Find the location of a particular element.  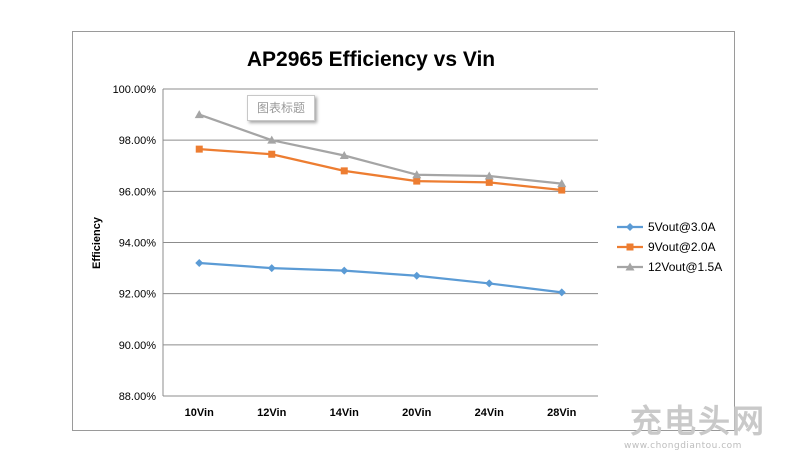

watermark-url: www.chongdiantou.com is located at coordinates (683, 446).